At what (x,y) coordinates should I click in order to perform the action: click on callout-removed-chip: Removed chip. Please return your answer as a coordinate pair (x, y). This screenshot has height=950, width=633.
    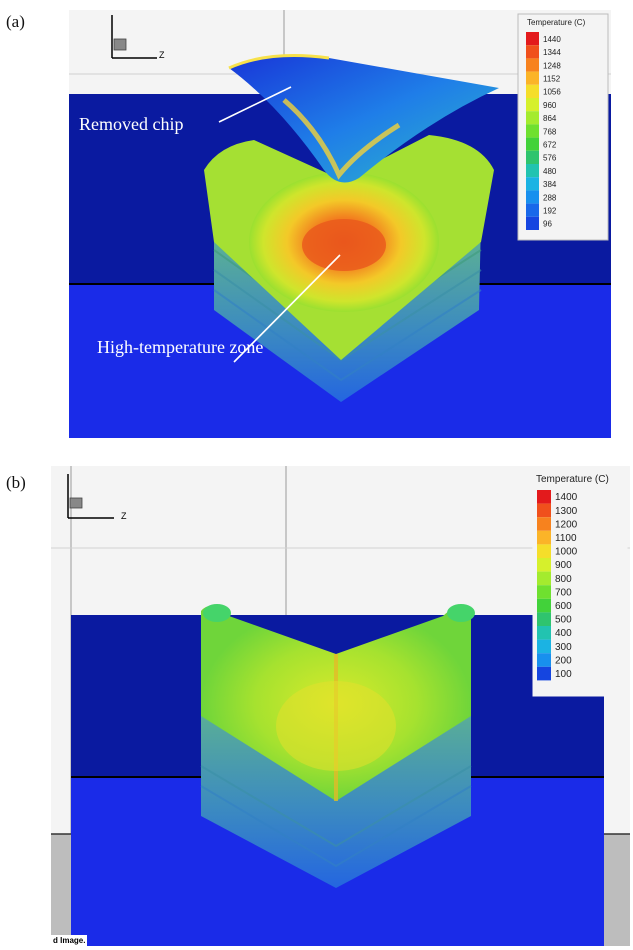
    Looking at the image, I should click on (131, 124).